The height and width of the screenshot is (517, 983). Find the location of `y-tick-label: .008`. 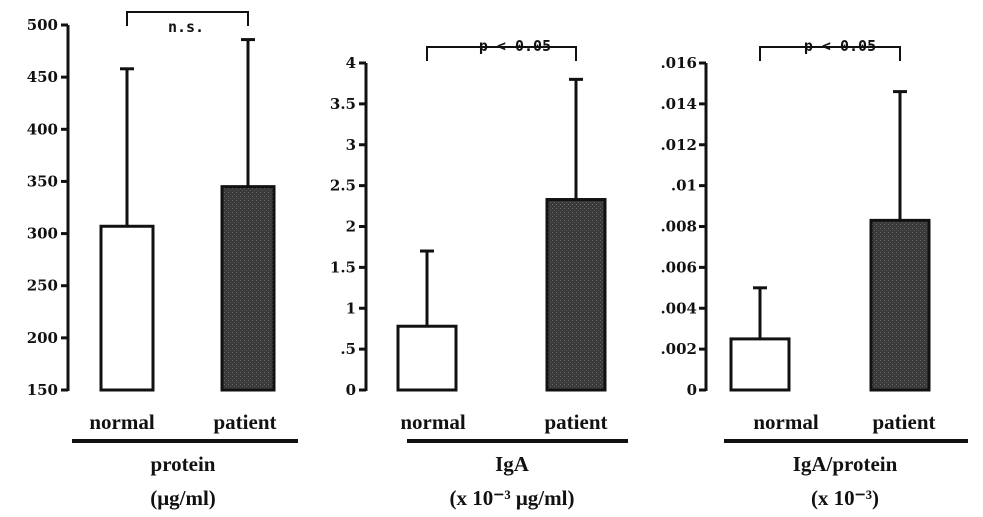

y-tick-label: .008 is located at coordinates (678, 227).